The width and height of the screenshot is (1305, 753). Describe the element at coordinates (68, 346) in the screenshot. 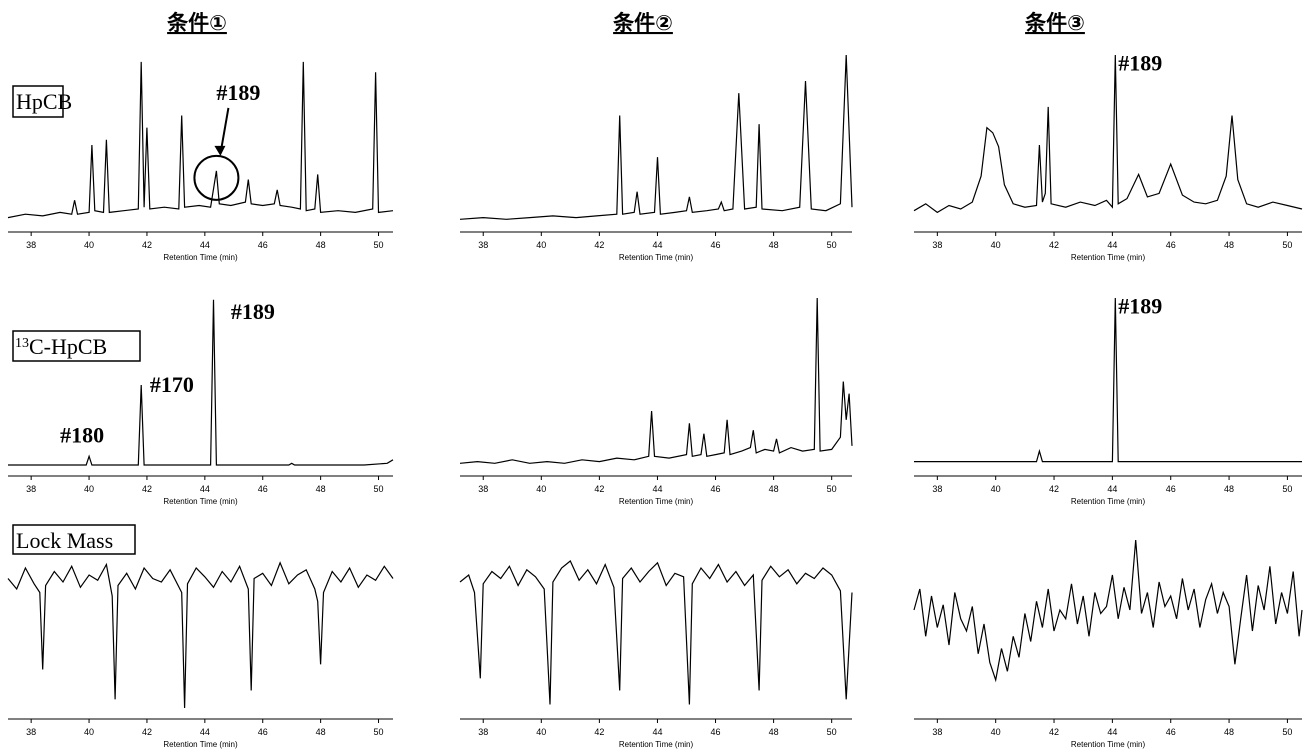

I see `row-label-text: C-HpCB` at that location.